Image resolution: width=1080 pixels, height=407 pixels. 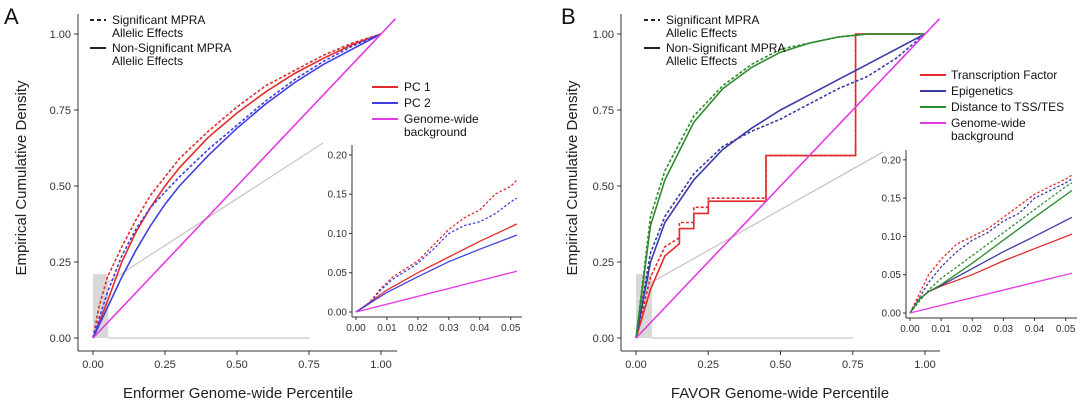 What do you see at coordinates (21, 178) in the screenshot?
I see `panel-a-ylabel: Empirical Cumulative Density` at bounding box center [21, 178].